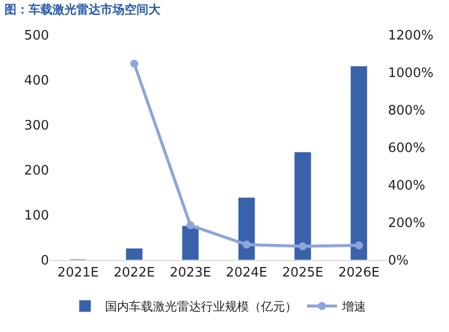 Image resolution: width=449 pixels, height=332 pixels. What do you see at coordinates (36, 81) in the screenshot?
I see `y-tick-label: 400` at bounding box center [36, 81].